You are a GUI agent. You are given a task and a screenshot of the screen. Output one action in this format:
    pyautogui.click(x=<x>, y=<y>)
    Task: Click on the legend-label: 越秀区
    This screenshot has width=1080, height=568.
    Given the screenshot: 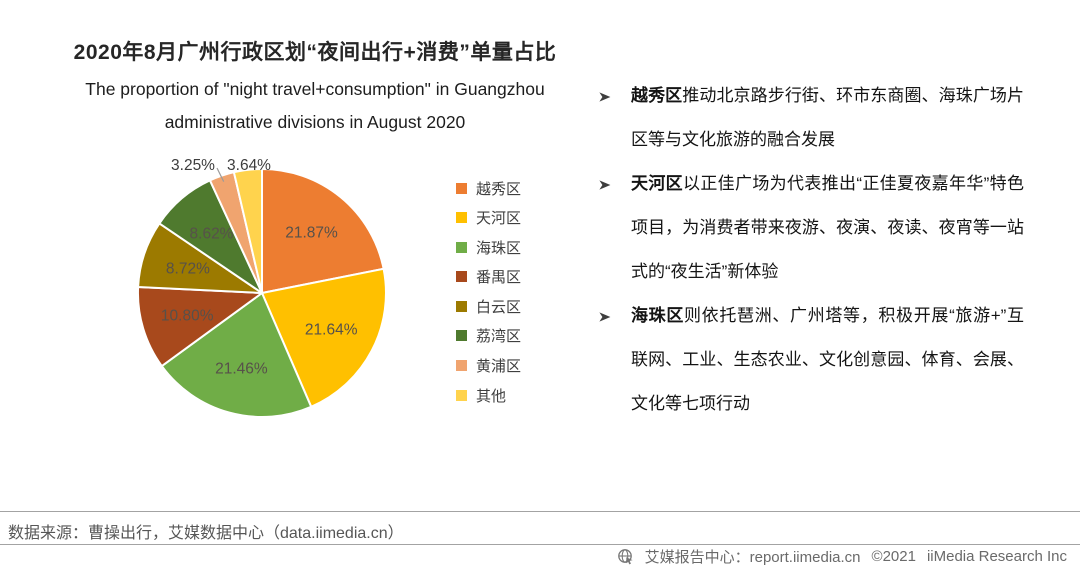 What is the action you would take?
    pyautogui.click(x=499, y=189)
    